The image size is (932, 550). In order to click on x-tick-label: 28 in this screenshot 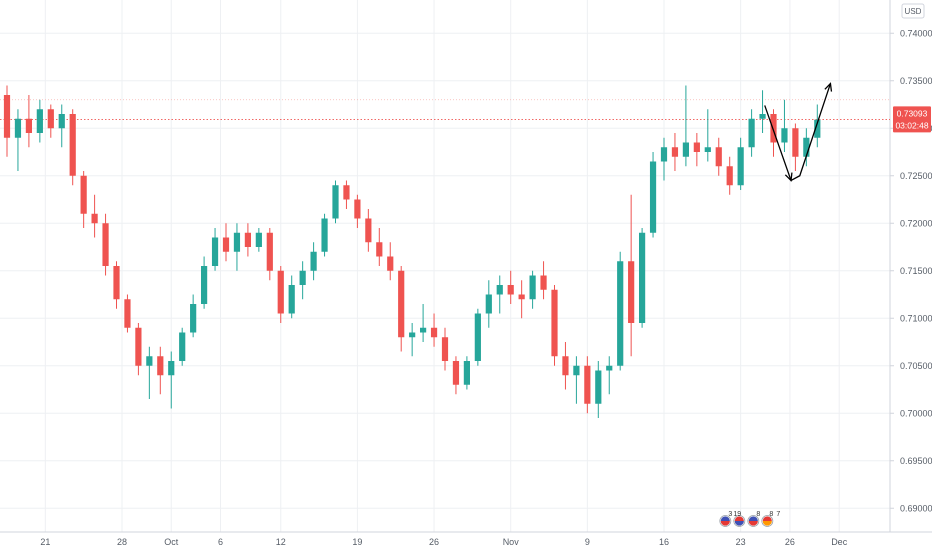, I will do `click(122, 542)`.